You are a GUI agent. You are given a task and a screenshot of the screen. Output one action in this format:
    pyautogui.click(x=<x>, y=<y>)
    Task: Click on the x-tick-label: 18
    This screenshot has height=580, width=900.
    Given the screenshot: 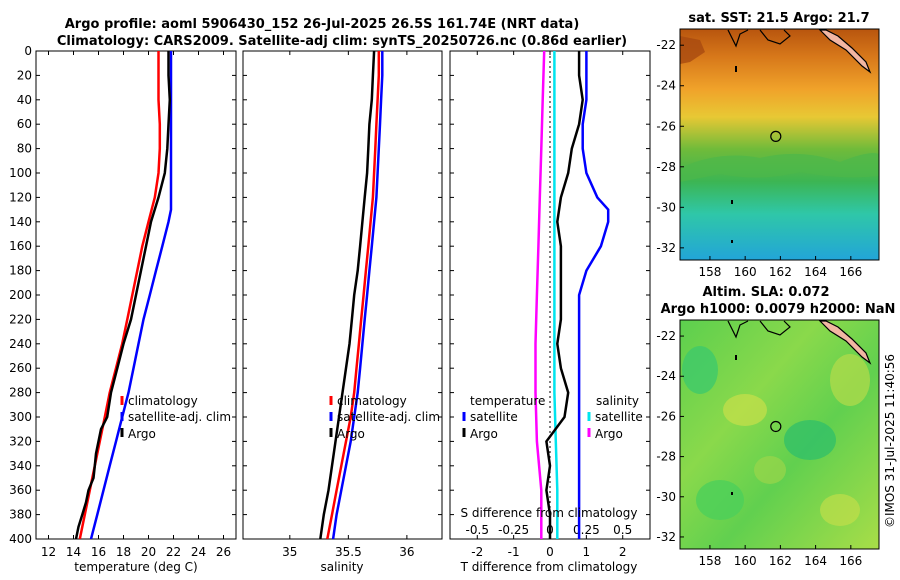 What is the action you would take?
    pyautogui.click(x=123, y=552)
    